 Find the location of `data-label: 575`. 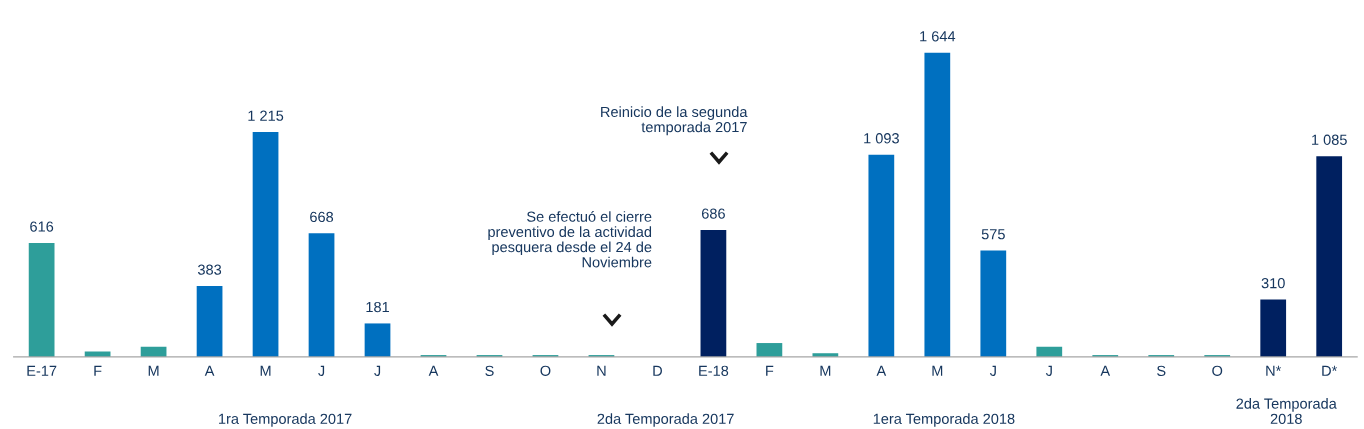

data-label: 575 is located at coordinates (993, 234).